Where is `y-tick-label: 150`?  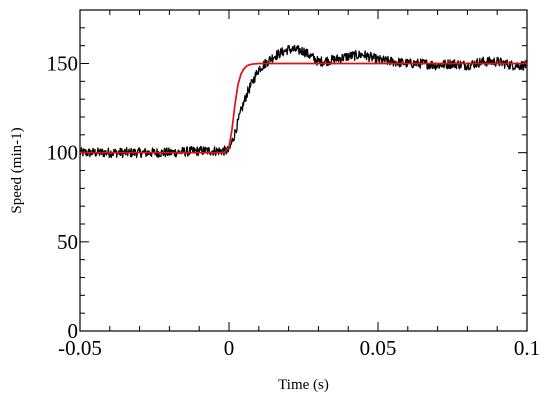
y-tick-label: 150 is located at coordinates (63, 64).